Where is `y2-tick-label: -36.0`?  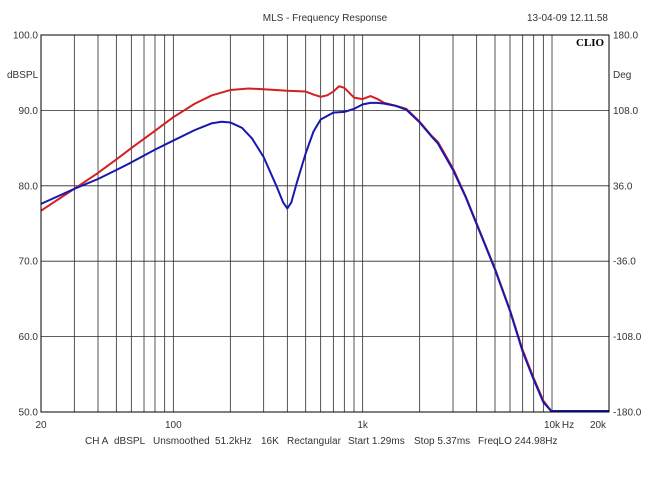
y2-tick-label: -36.0 is located at coordinates (624, 262).